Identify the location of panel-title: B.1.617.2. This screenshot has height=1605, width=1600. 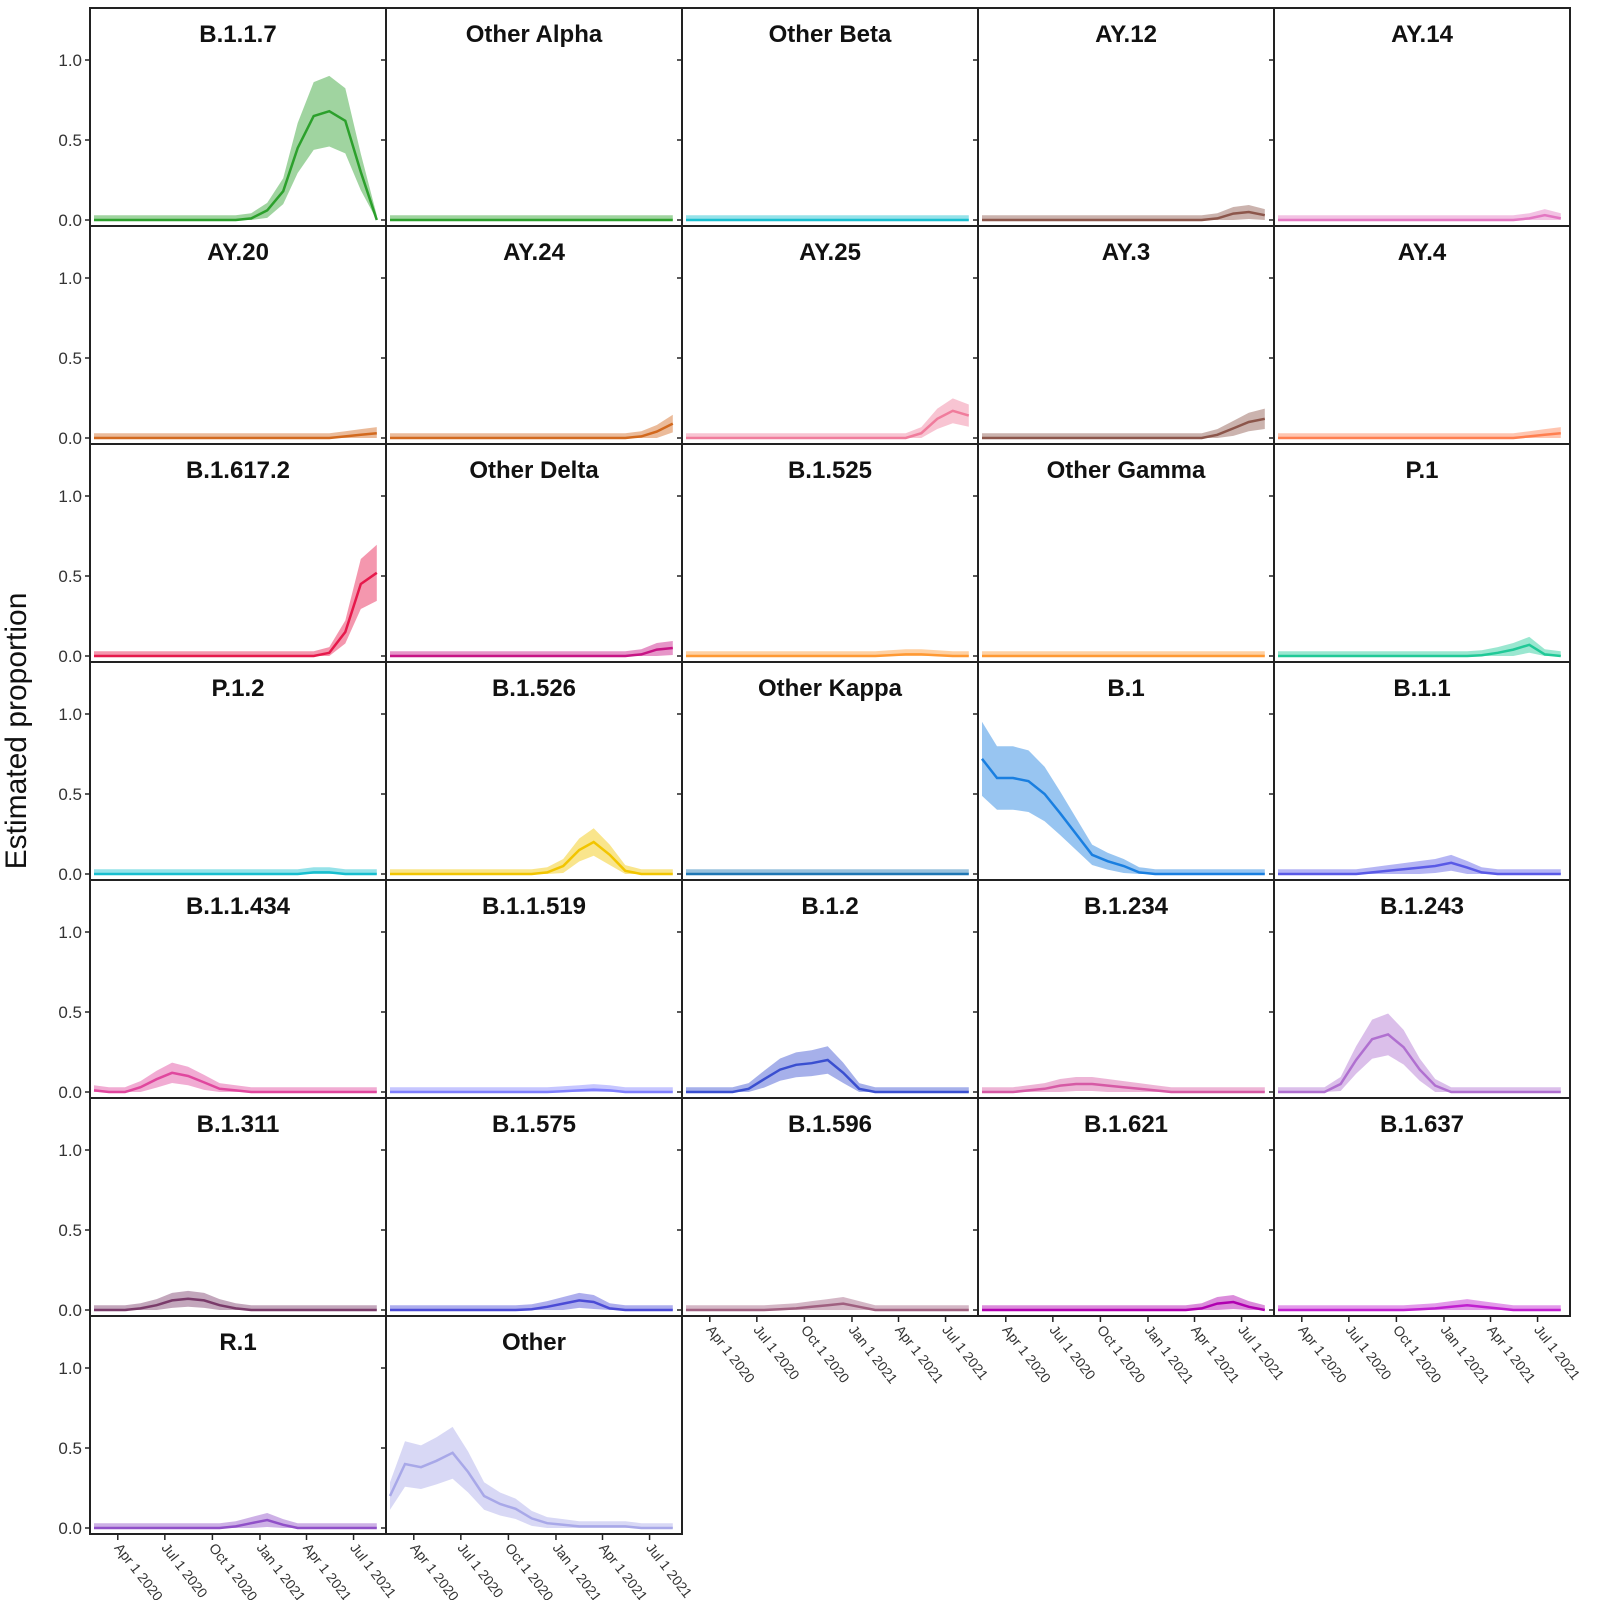
(238, 470).